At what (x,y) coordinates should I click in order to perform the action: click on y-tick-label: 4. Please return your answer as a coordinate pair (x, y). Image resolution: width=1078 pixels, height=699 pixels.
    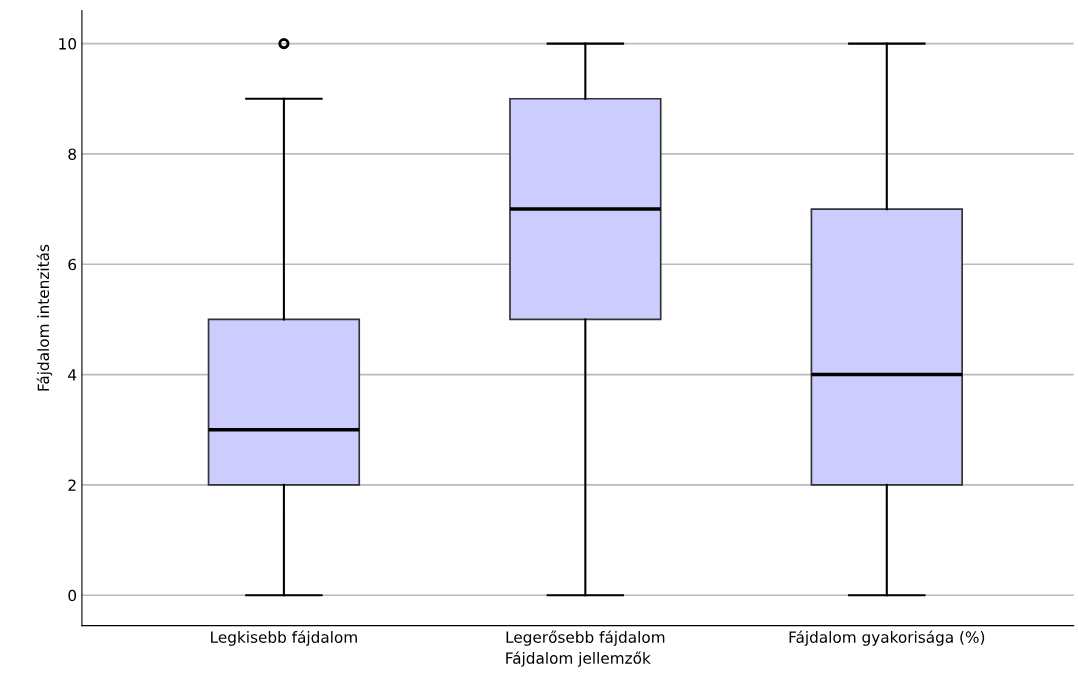
    Looking at the image, I should click on (72, 375).